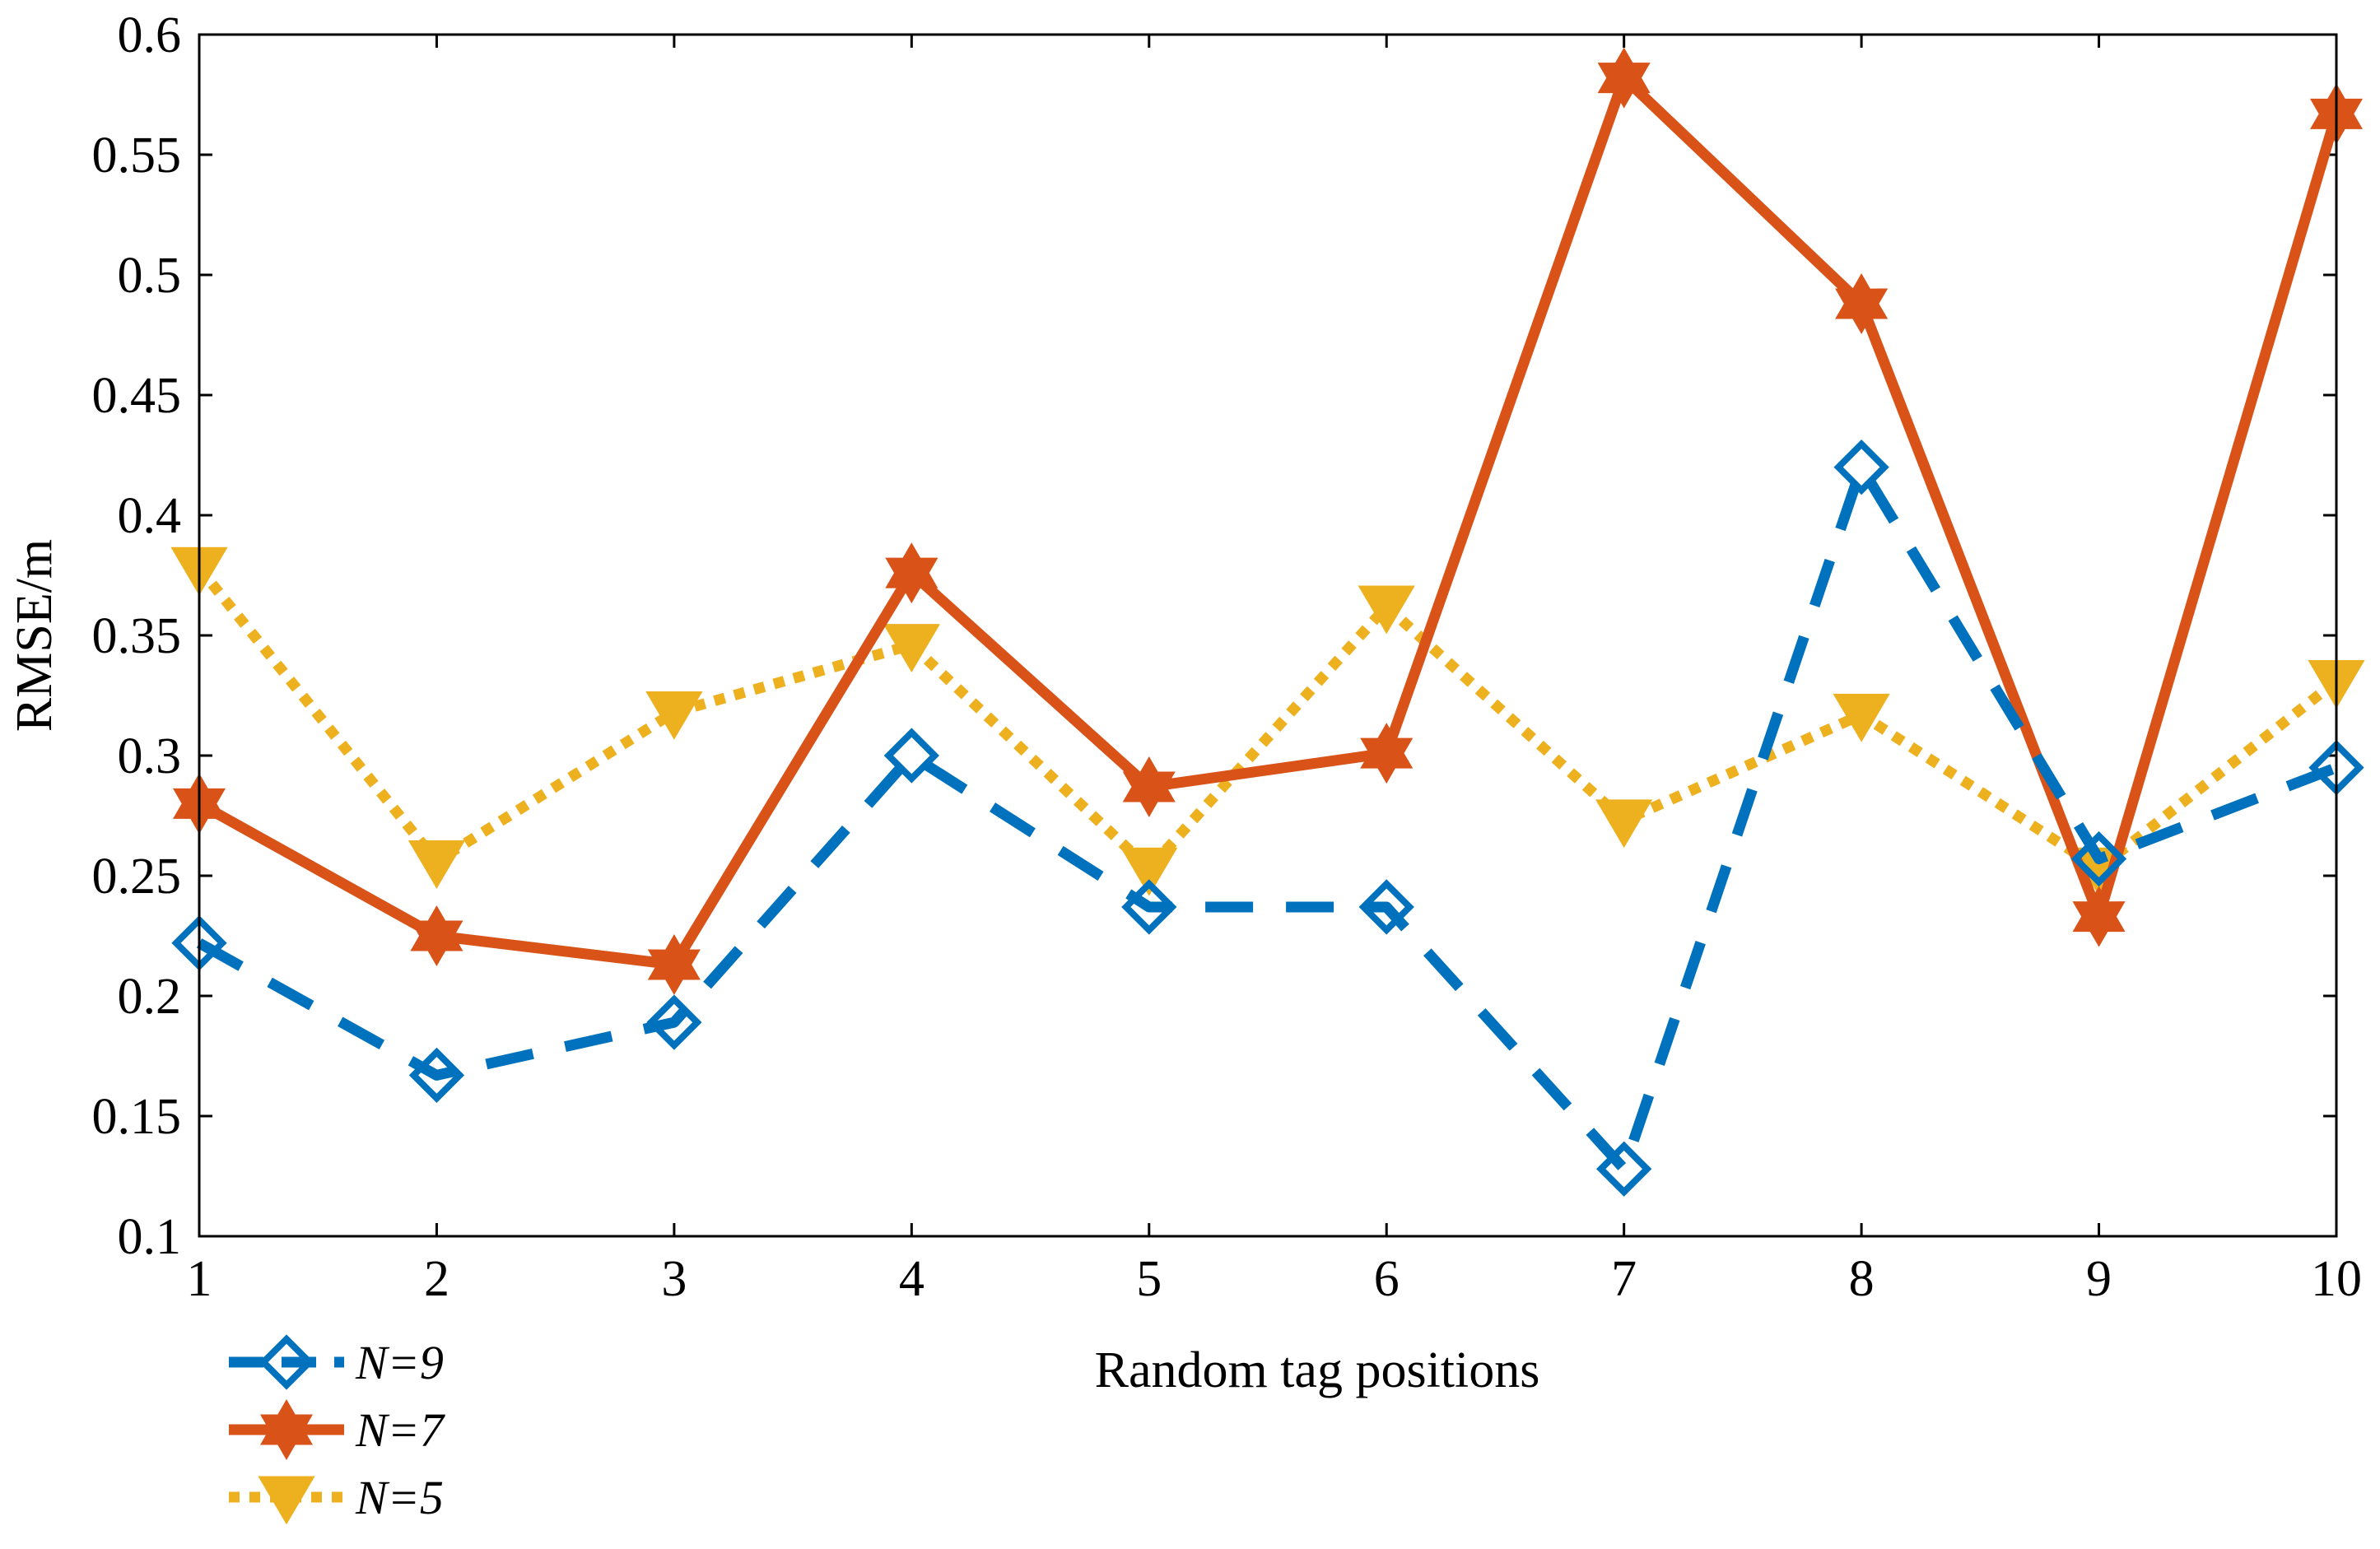  I want to click on legend-label: N=9, so click(399, 1362).